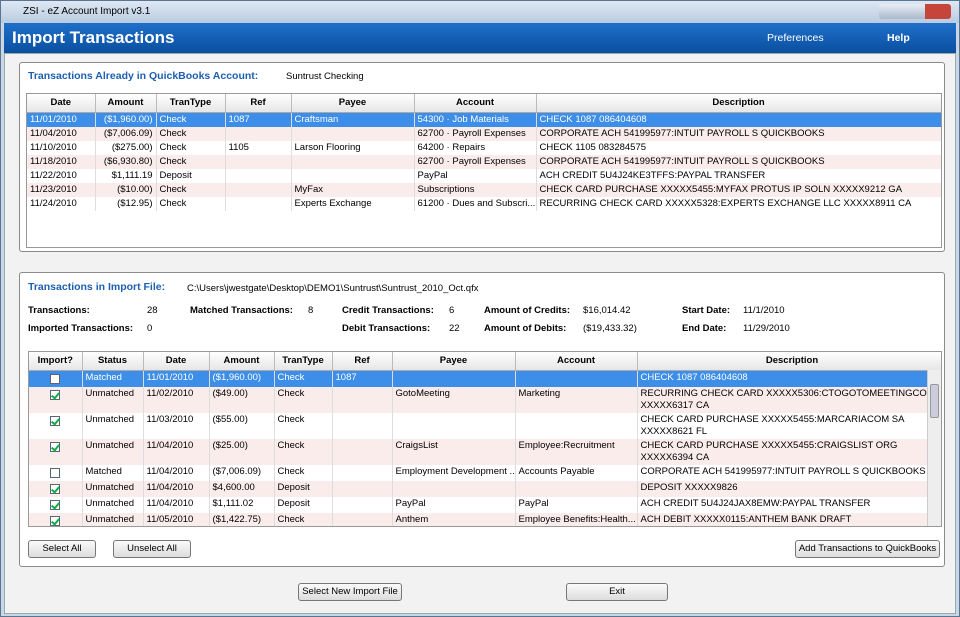 The image size is (960, 617). Describe the element at coordinates (576, 399) in the screenshot. I see `table-cell: Marketing` at that location.